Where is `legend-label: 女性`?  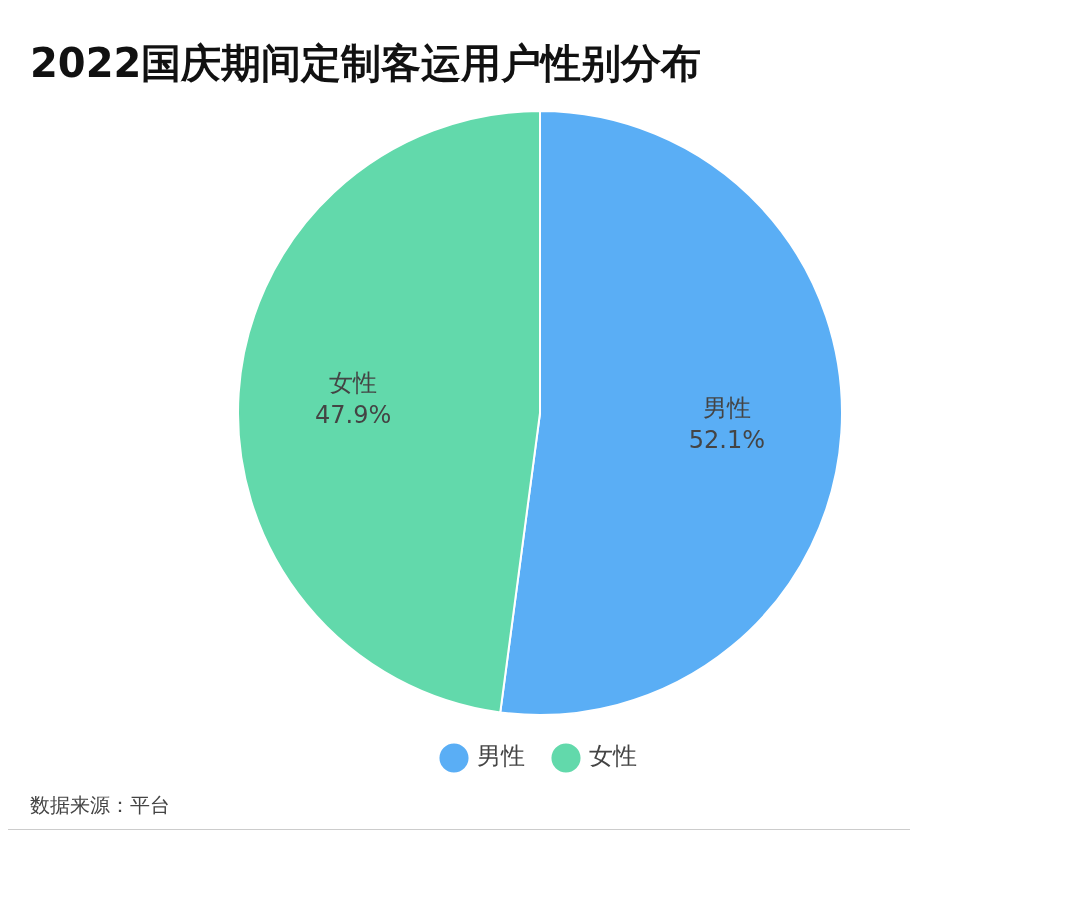 legend-label: 女性 is located at coordinates (613, 756).